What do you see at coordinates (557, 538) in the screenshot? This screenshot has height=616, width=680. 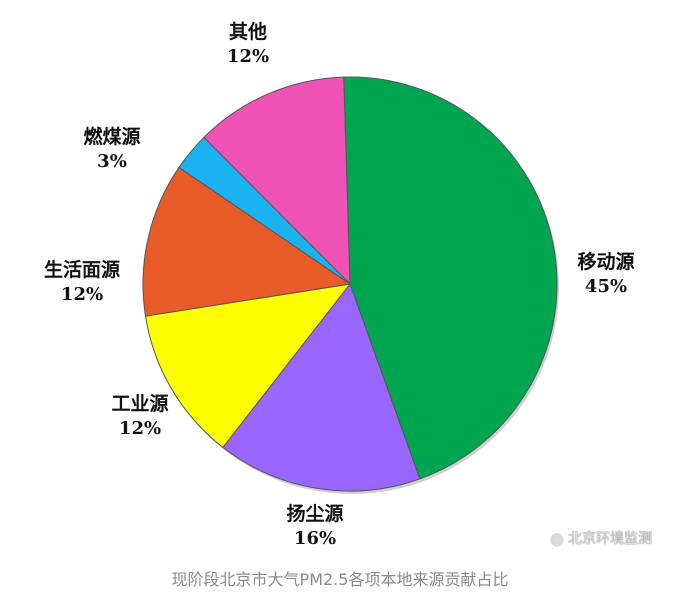 I see `weibo-icon: ◉` at bounding box center [557, 538].